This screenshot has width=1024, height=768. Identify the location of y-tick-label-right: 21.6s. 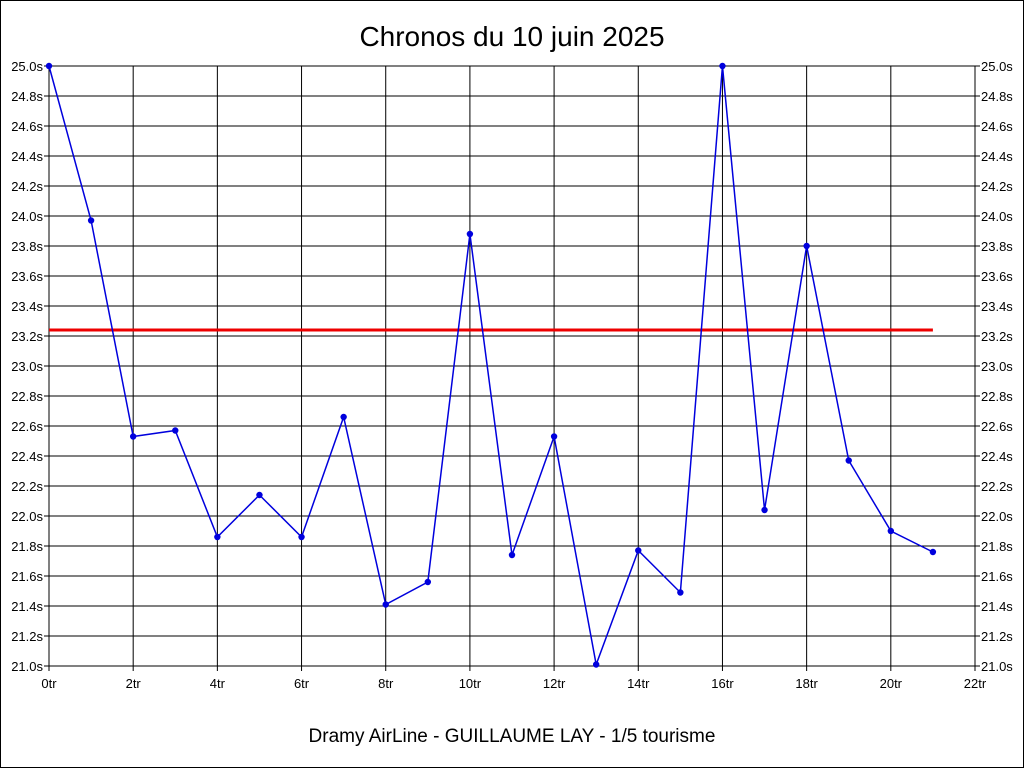
(997, 576).